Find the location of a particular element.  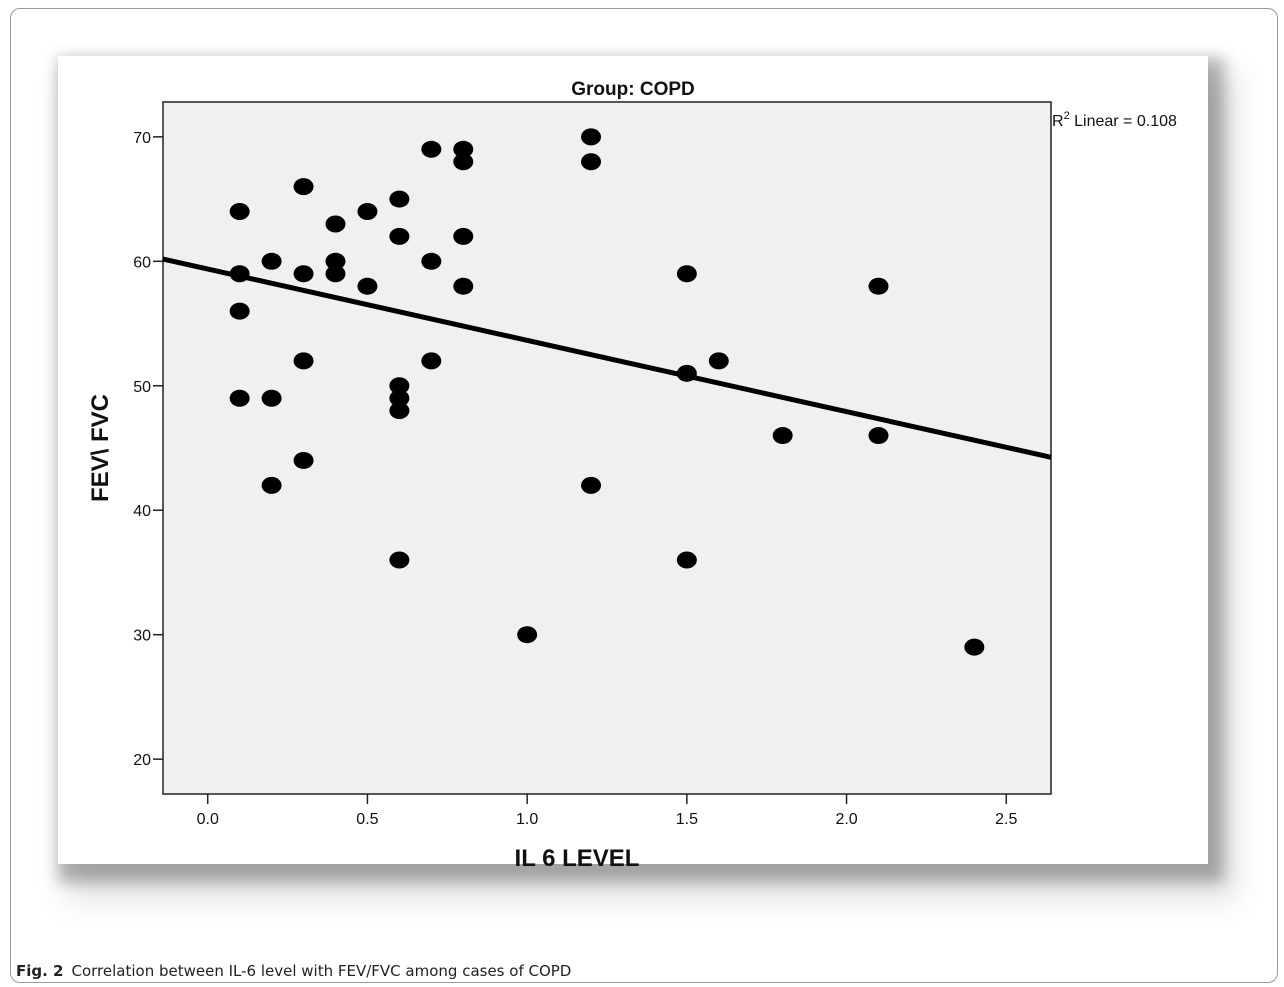

r2-linear-label: R2 Linear = 0.108 is located at coordinates (1114, 120).